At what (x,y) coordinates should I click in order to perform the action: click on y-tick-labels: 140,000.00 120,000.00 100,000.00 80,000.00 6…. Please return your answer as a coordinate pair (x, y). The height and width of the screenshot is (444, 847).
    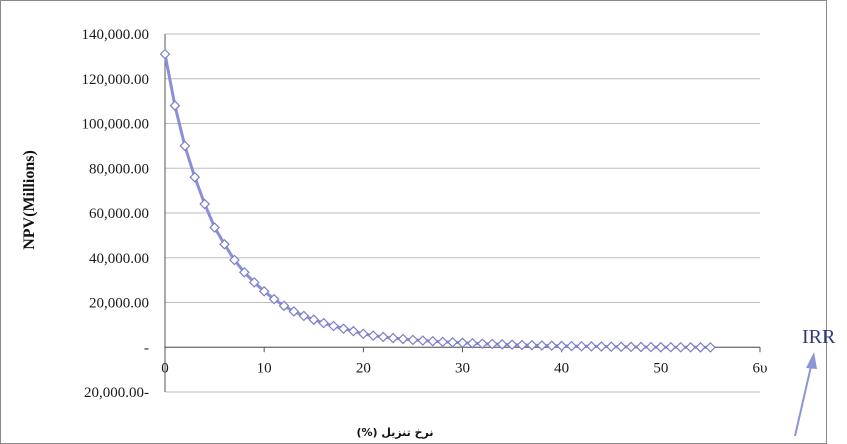
    Looking at the image, I should click on (116, 214).